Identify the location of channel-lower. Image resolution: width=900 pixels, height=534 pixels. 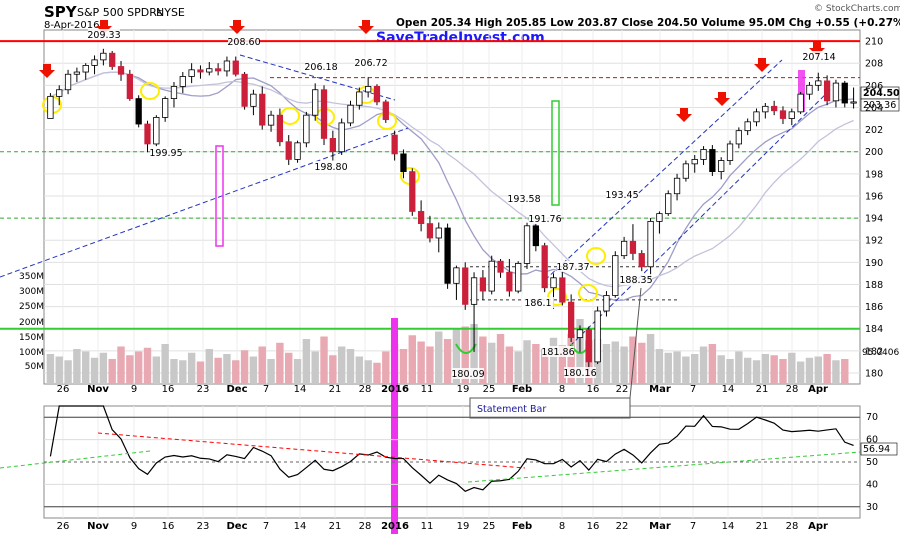
(701, 217).